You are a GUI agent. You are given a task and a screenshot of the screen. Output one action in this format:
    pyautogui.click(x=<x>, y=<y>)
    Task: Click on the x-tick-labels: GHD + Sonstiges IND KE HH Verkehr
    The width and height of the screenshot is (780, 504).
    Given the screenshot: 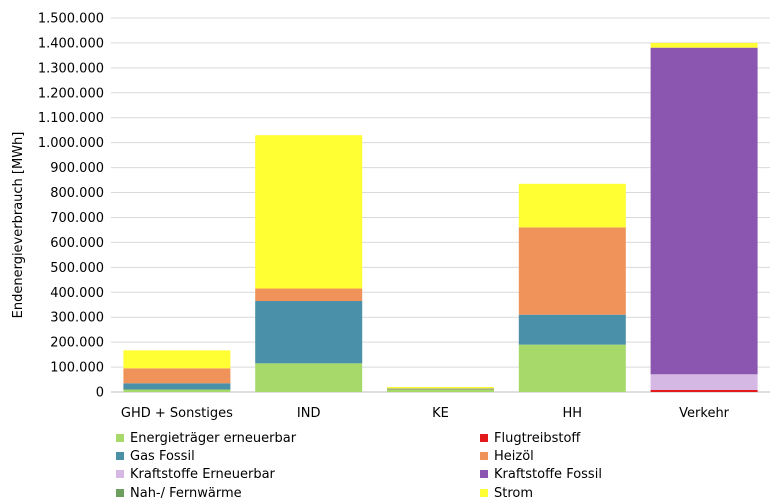 What is the action you would take?
    pyautogui.click(x=425, y=413)
    